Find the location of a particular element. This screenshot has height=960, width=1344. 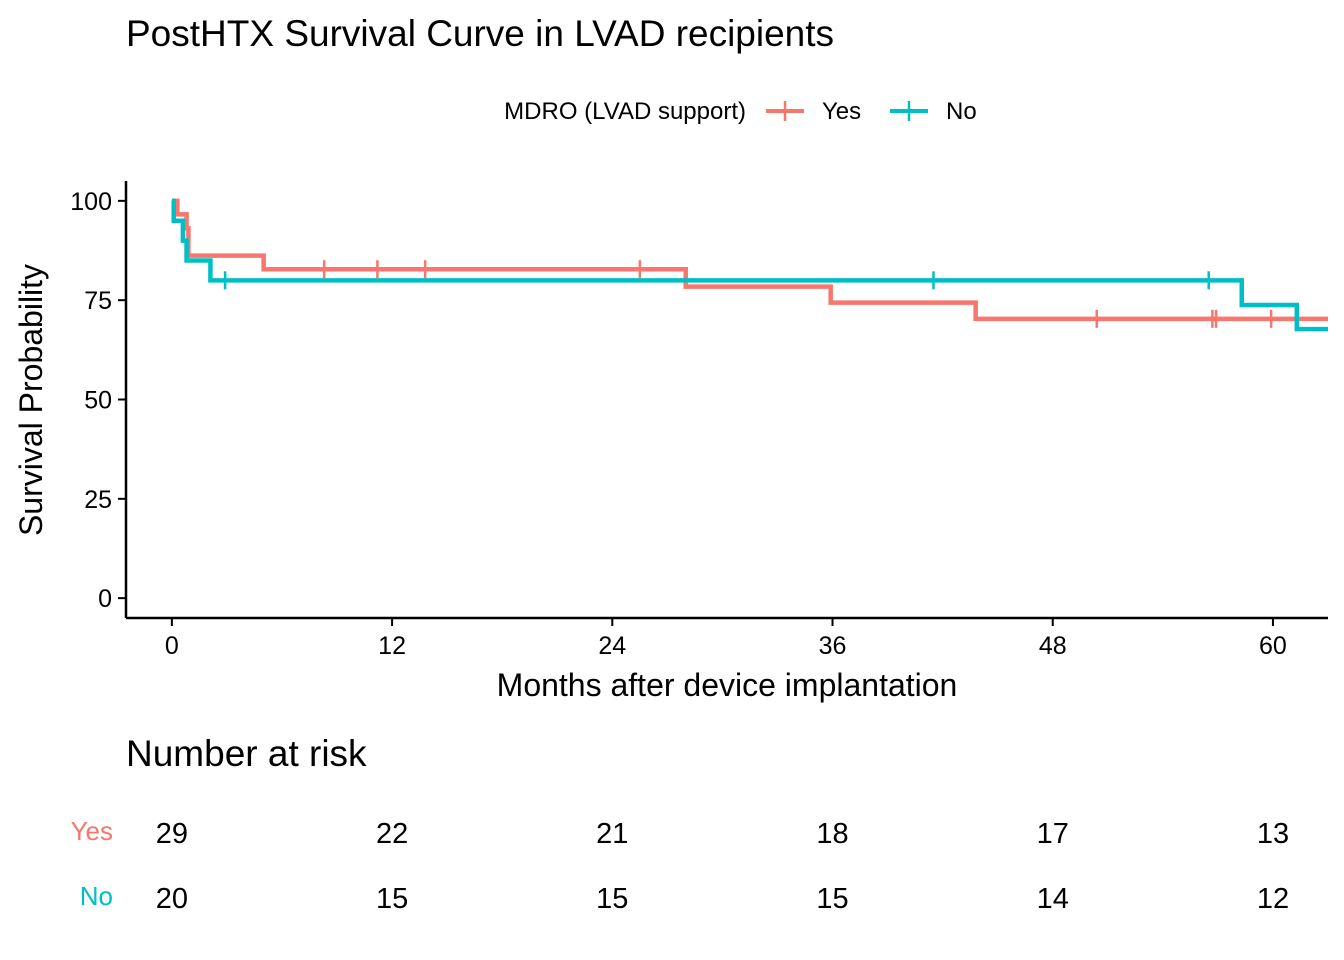

risk-row-label-yes: Yes is located at coordinates (92, 831).